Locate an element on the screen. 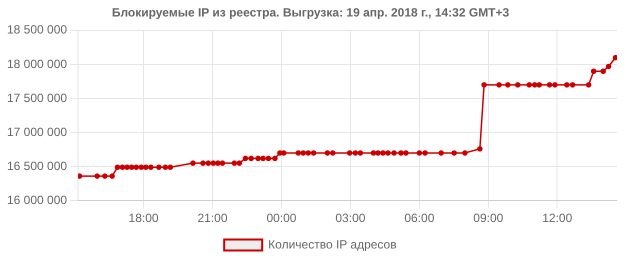 Image resolution: width=627 pixels, height=261 pixels. y-tick-label: 17 000 000 is located at coordinates (37, 131).